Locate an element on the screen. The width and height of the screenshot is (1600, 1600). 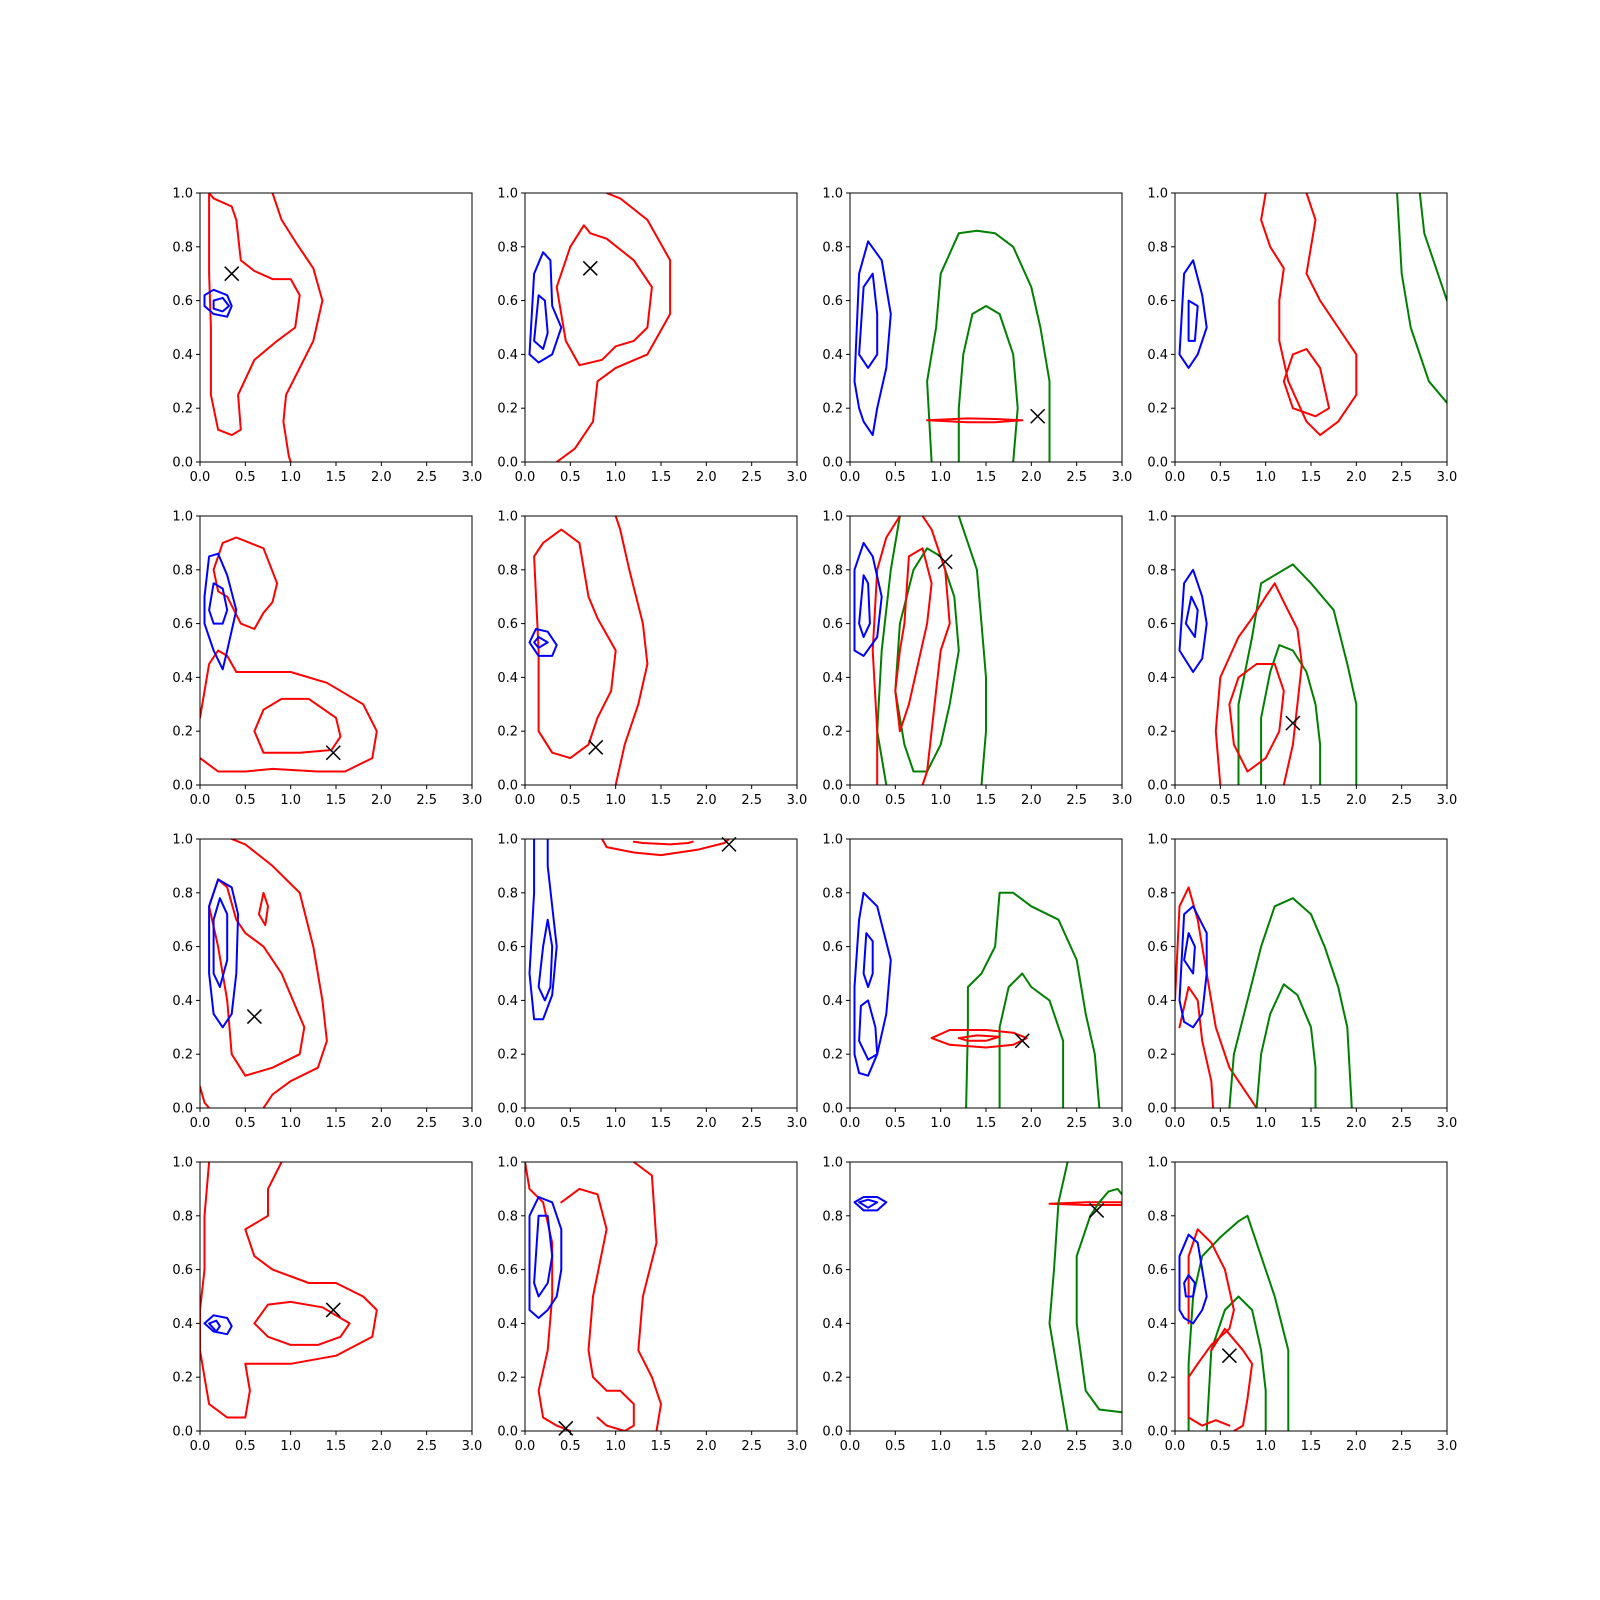
subplot-1-2: 0.0 0.5 1.0 1.5 2.0 2.5 3.0 0.0 0.2 0.4 0.6 0.8 1.0 is located at coordinates (652, 336).